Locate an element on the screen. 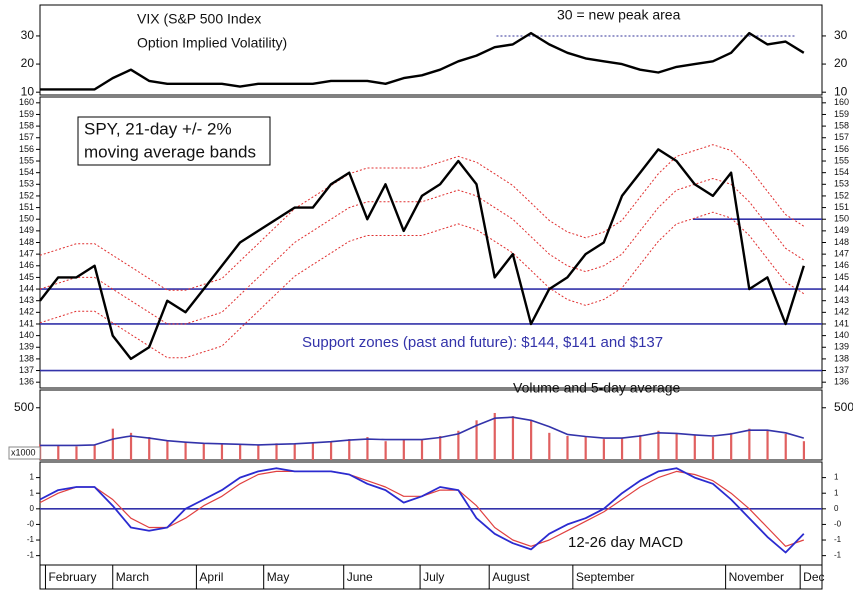  y-tick-label: 1 is located at coordinates (32, 492).